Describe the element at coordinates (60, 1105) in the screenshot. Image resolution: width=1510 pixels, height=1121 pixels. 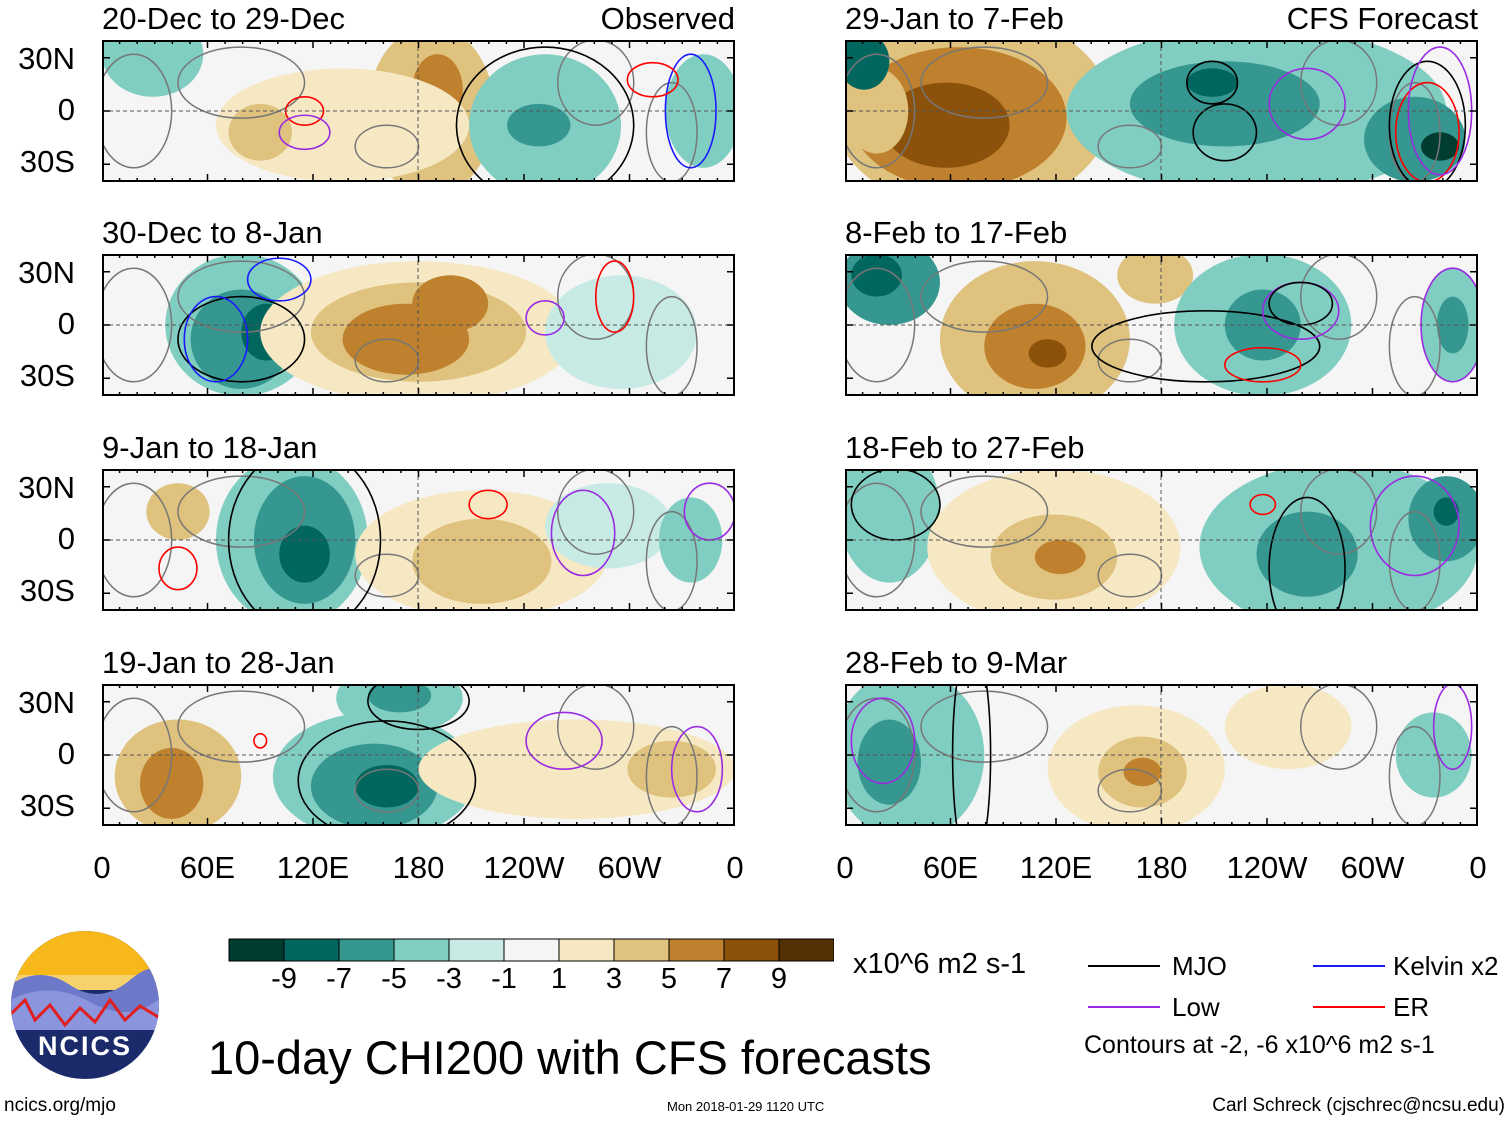
I see `footer-url: ncics.org/mjo` at that location.